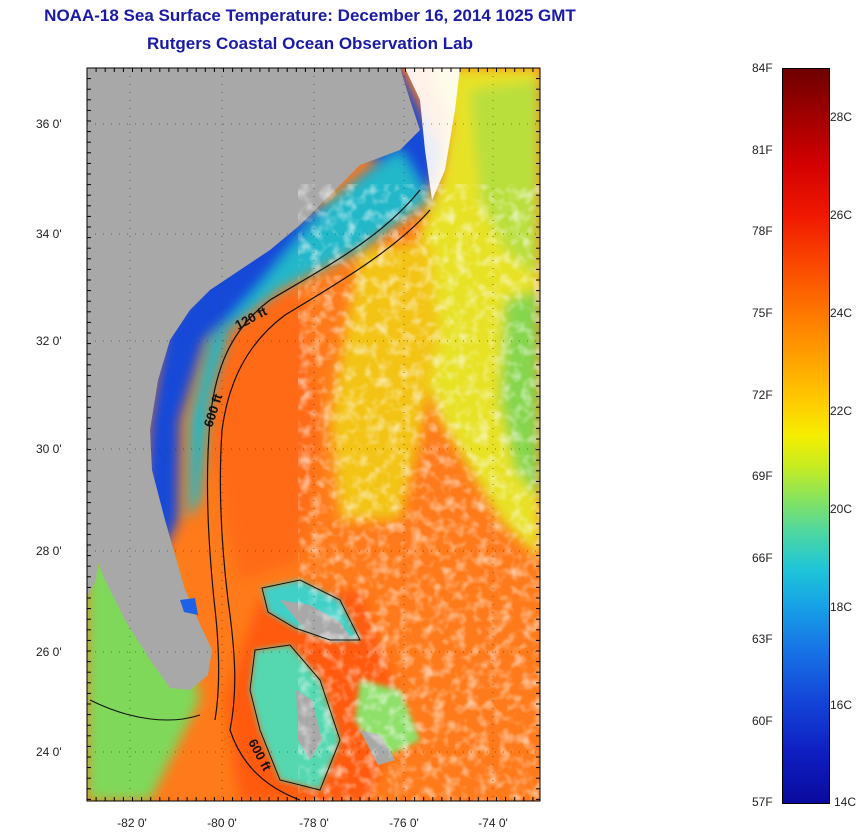  What do you see at coordinates (132, 823) in the screenshot?
I see `lon-label-82: -82 0'` at bounding box center [132, 823].